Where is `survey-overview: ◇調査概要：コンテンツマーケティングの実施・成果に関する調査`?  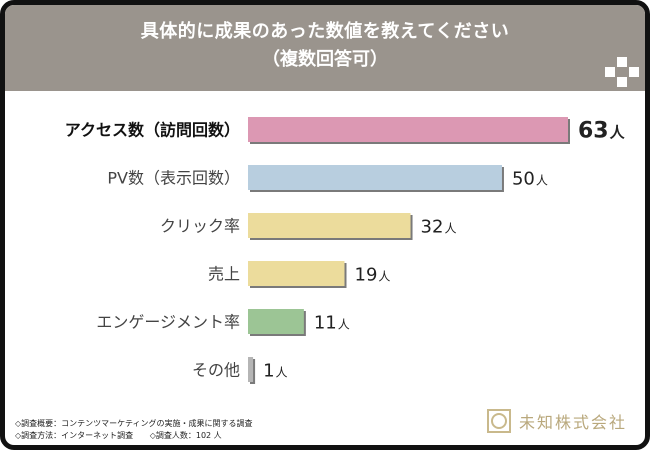 survey-overview: ◇調査概要：コンテンツマーケティングの実施・成果に関する調査 is located at coordinates (134, 423).